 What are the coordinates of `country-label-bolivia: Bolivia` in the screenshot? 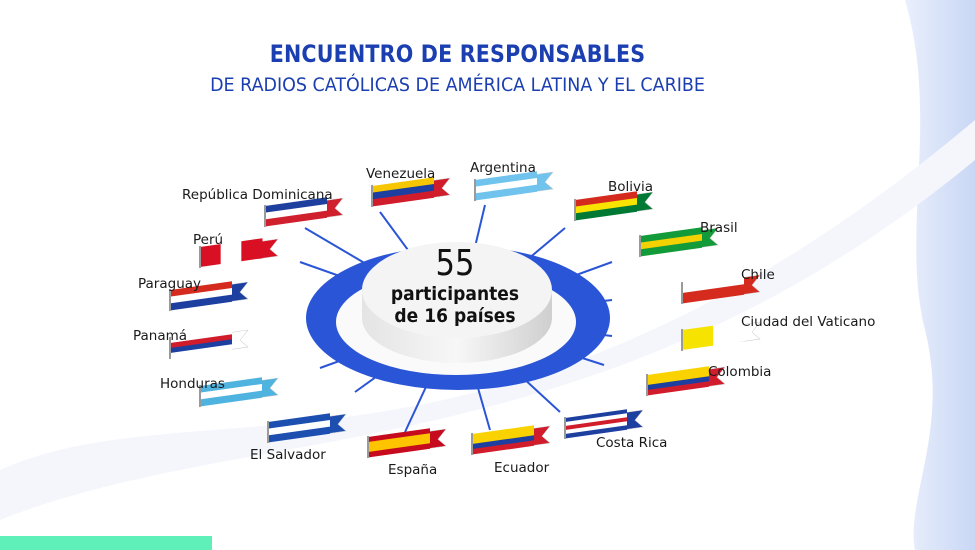 It's located at (631, 187).